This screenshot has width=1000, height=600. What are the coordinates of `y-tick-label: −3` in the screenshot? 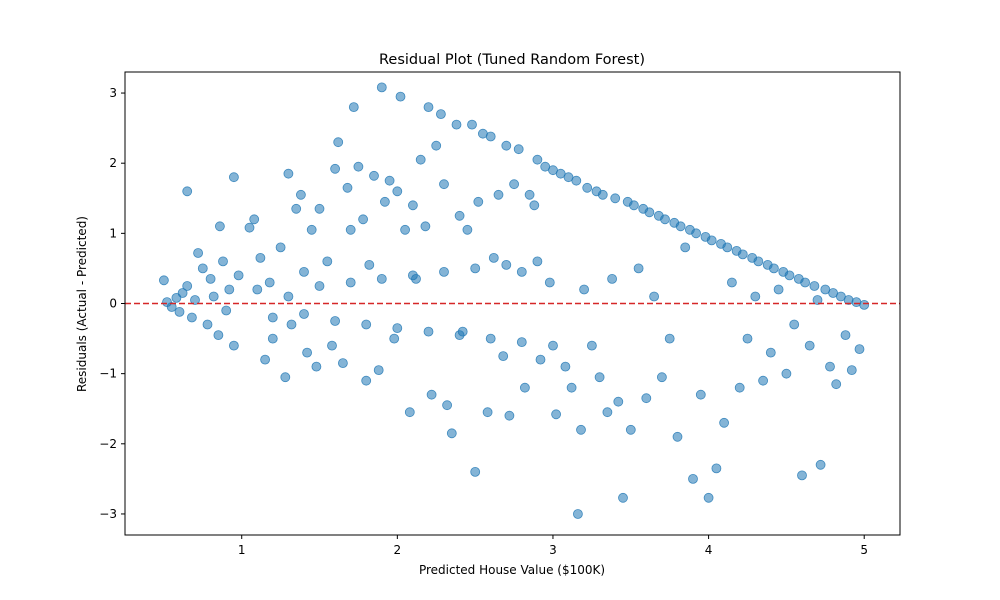 It's located at (108, 514).